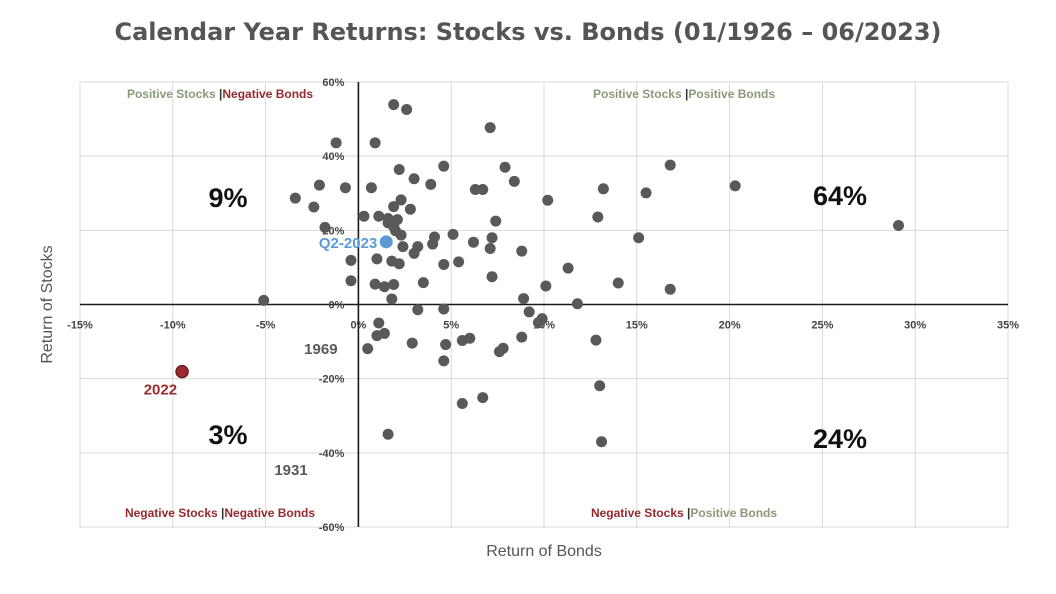 Image resolution: width=1056 pixels, height=594 pixels. Describe the element at coordinates (915, 326) in the screenshot. I see `x-tick-label: 30%` at that location.